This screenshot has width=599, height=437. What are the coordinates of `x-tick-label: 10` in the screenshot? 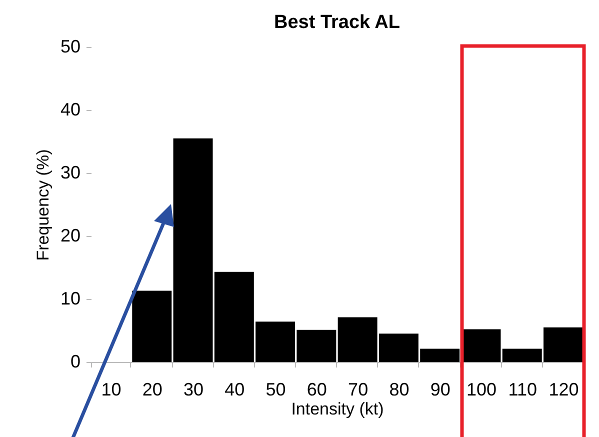 It's located at (111, 390).